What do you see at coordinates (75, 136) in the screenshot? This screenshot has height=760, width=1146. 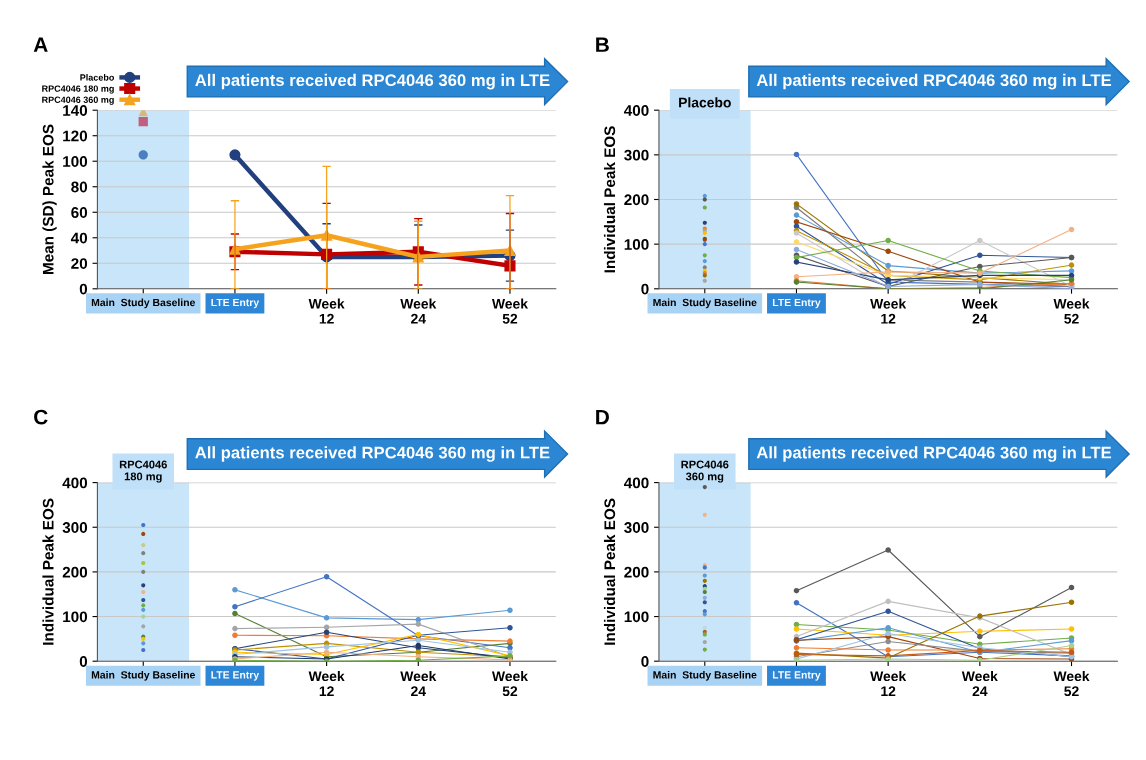 I see `y-tick-label: 120` at bounding box center [75, 136].